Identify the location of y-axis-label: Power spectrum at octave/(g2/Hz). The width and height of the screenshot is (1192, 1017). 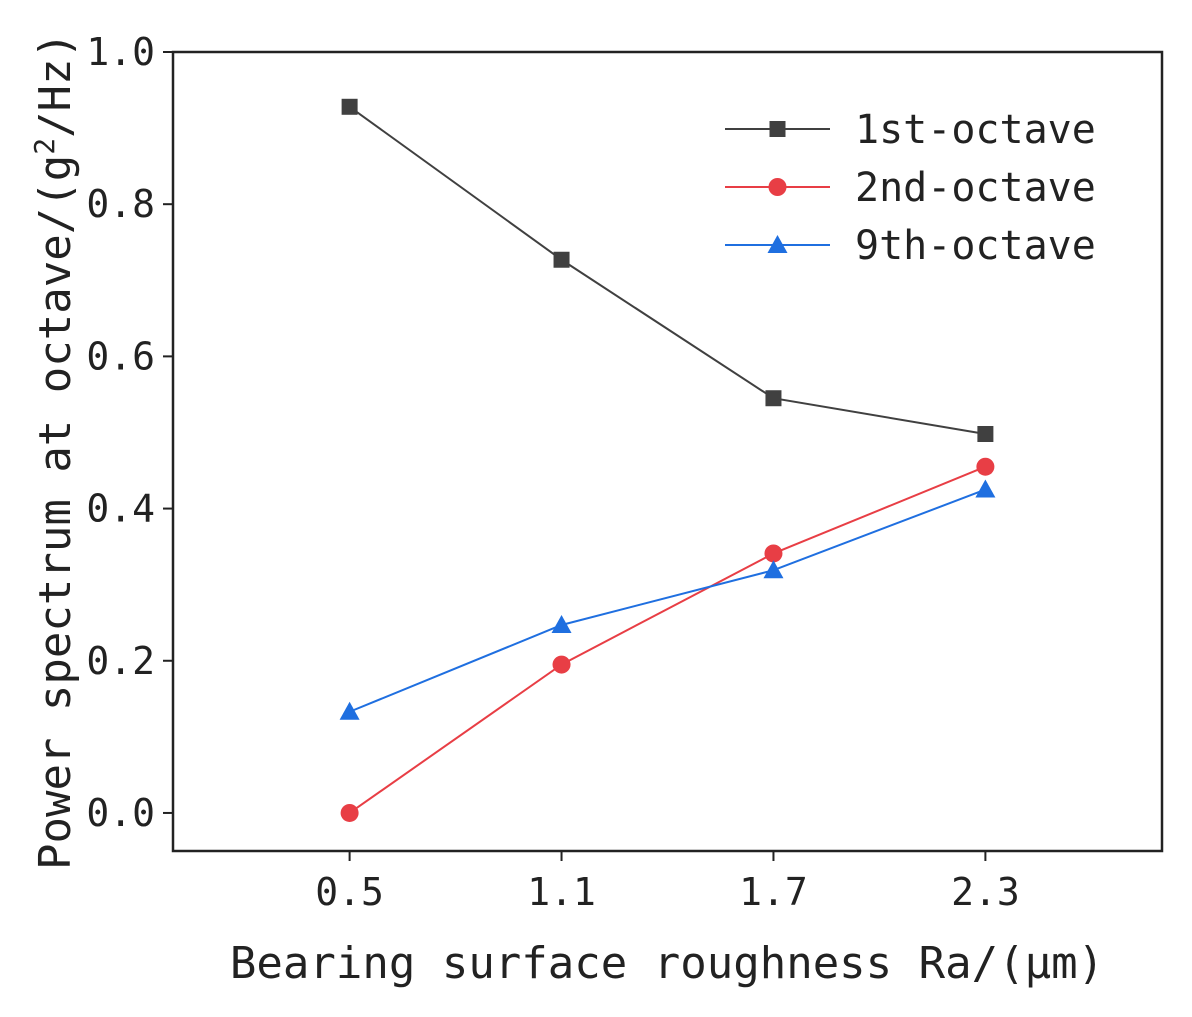
(54, 451).